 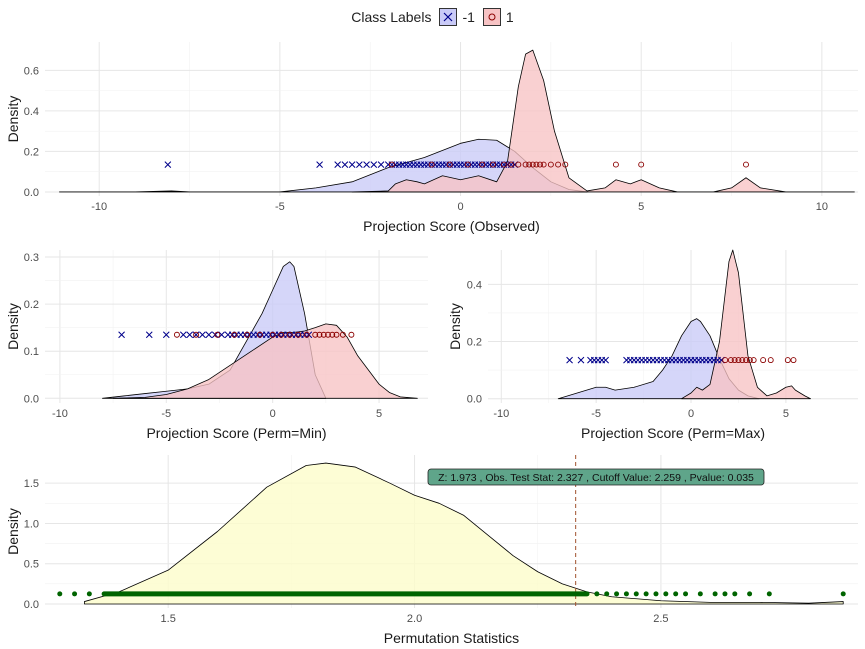 What do you see at coordinates (457, 17) in the screenshot?
I see `legend-key-neg: -1` at bounding box center [457, 17].